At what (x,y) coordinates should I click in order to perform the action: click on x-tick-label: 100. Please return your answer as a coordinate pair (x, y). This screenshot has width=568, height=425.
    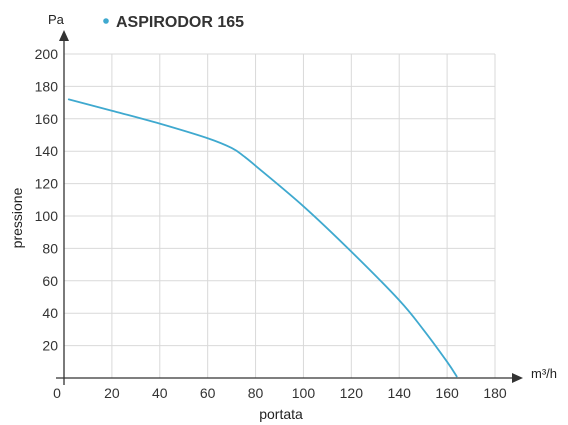
    Looking at the image, I should click on (304, 393).